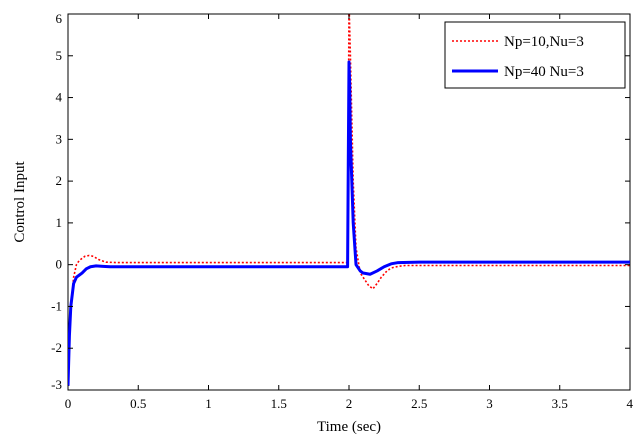 The height and width of the screenshot is (438, 633). Describe the element at coordinates (59, 97) in the screenshot. I see `y-tick-label: 4` at that location.